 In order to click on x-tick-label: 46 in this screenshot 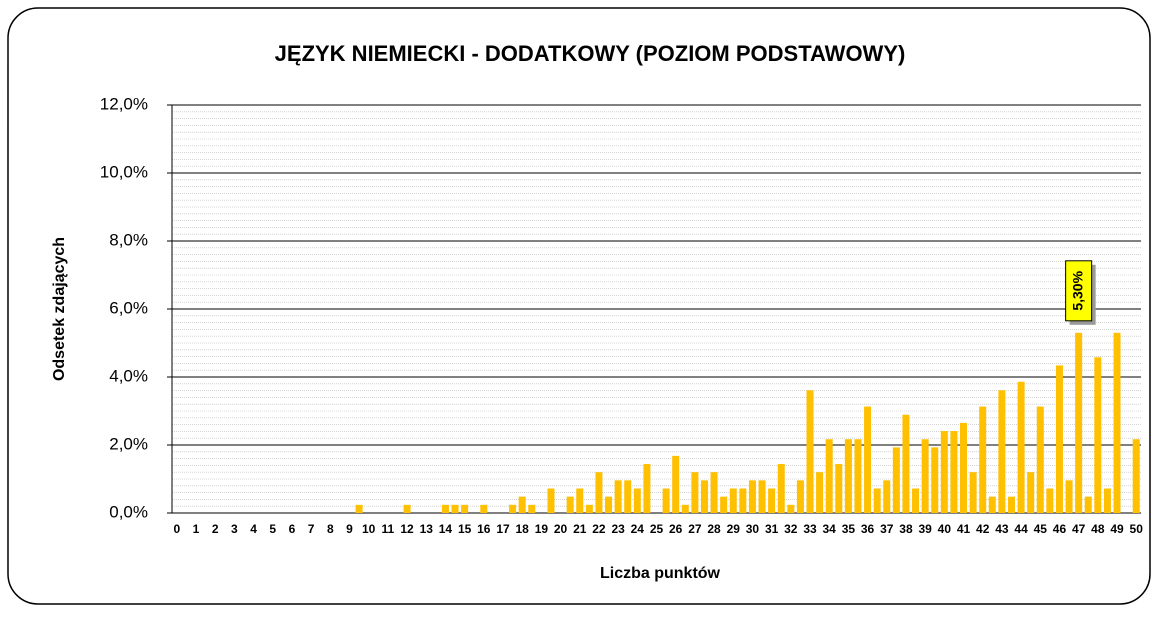, I will do `click(1060, 529)`.